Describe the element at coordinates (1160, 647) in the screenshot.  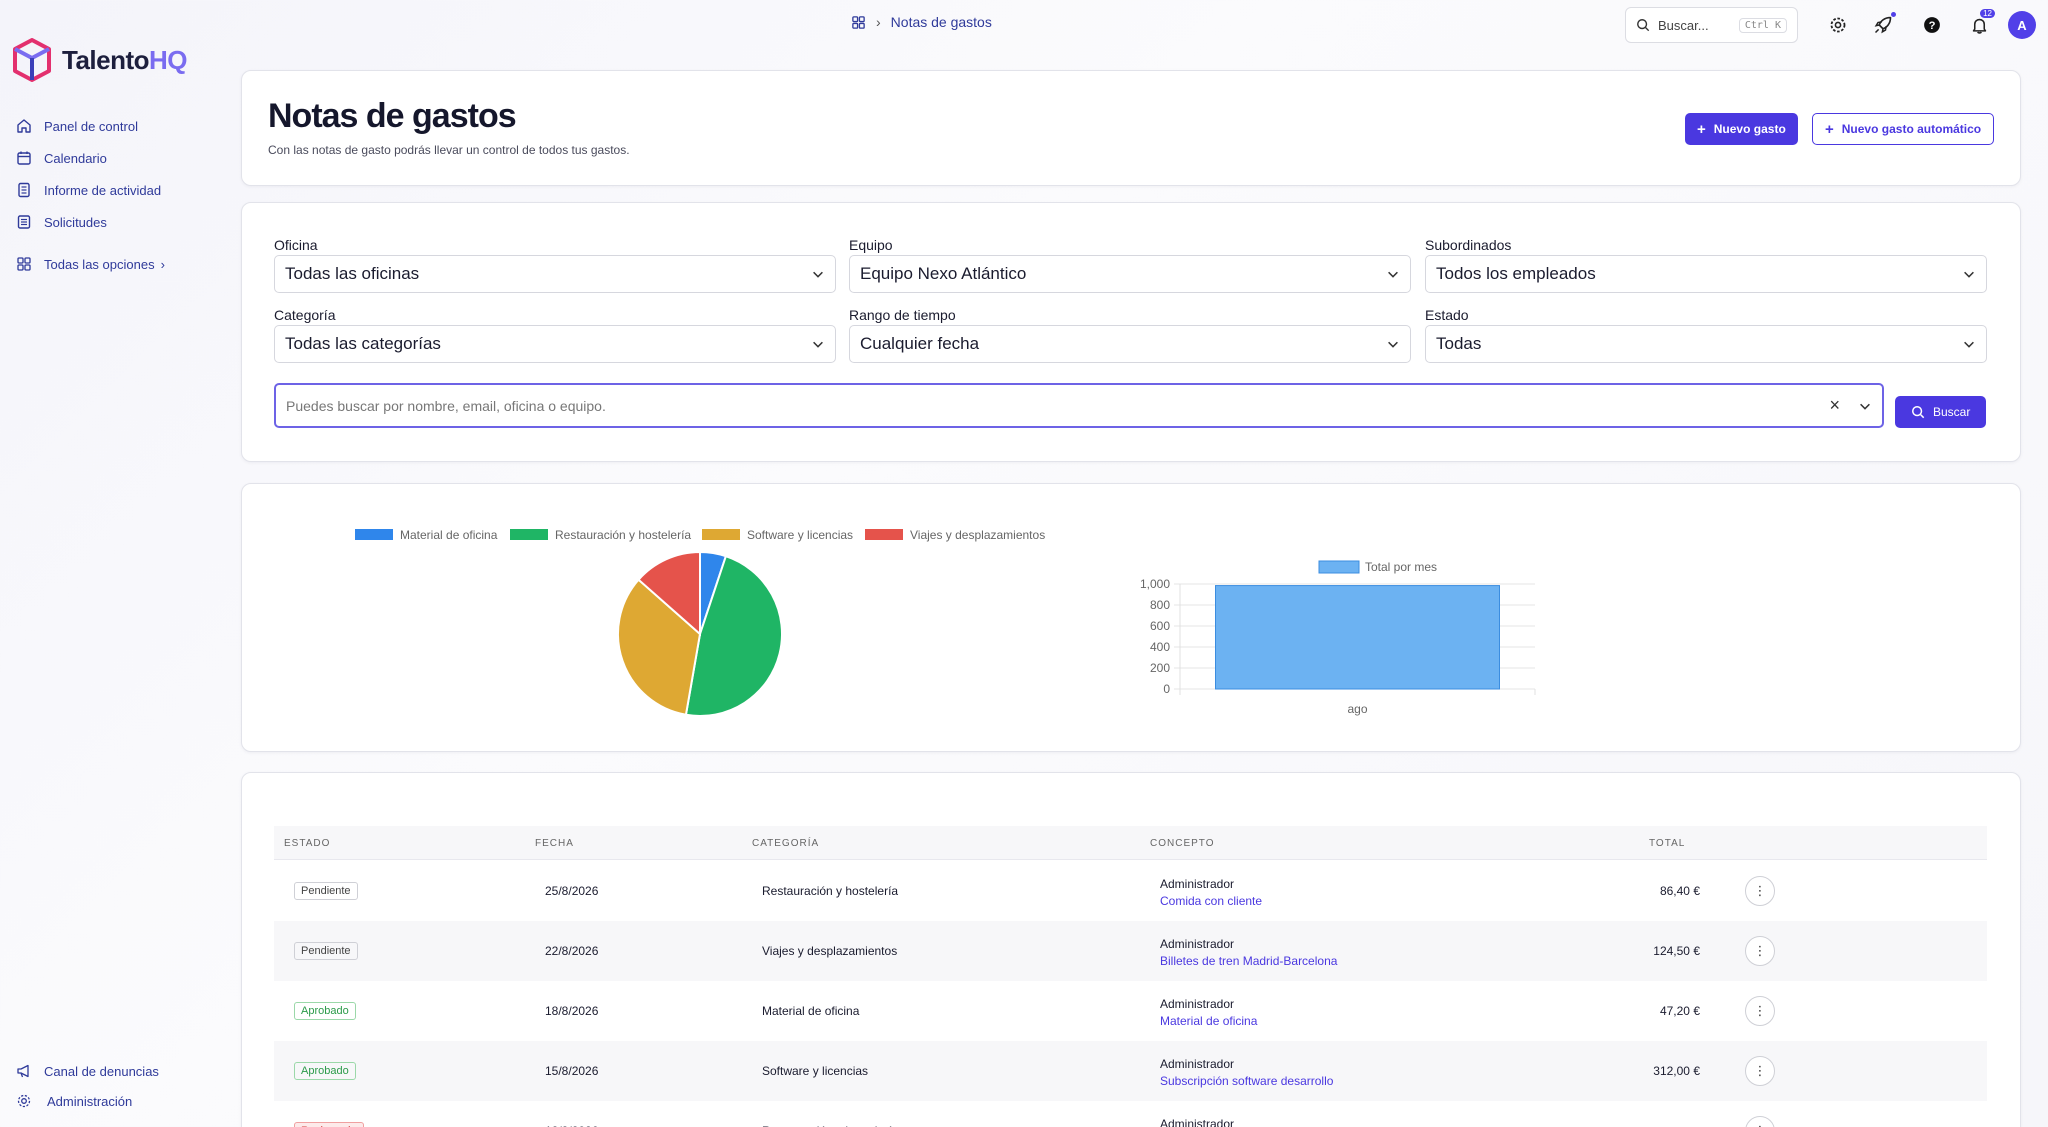
I see `y-tick-label: 400` at that location.